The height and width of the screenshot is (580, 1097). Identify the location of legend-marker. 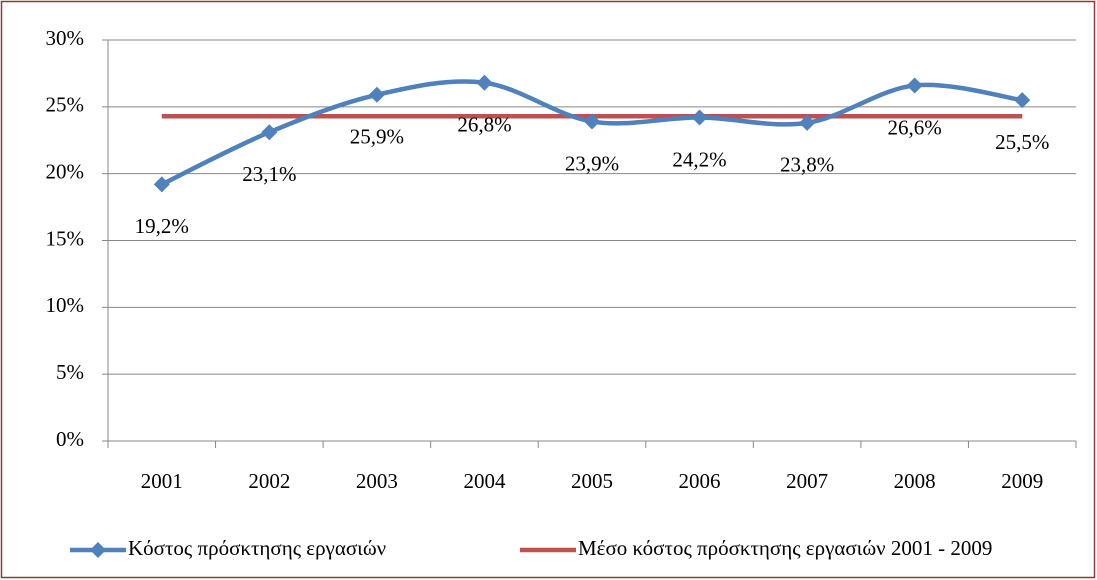
(98, 550).